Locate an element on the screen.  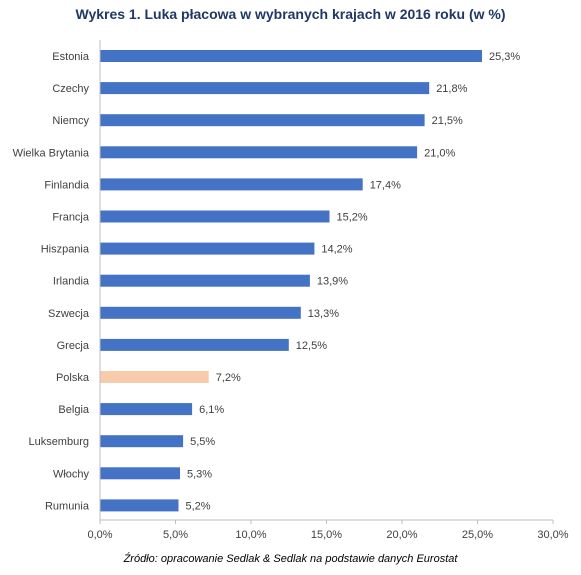
x-tick-label: 15,0% is located at coordinates (326, 535).